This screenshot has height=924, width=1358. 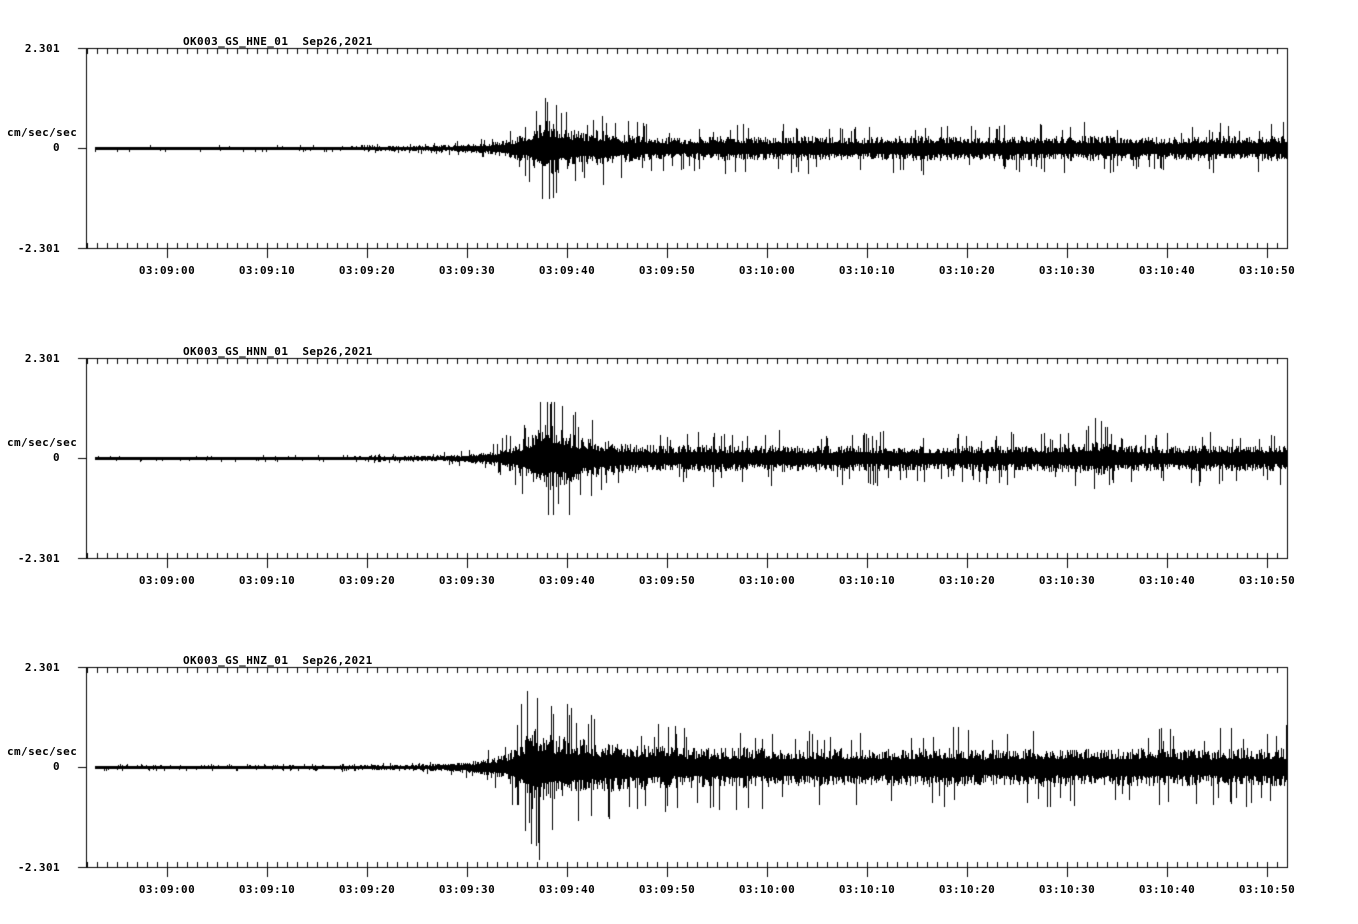 What do you see at coordinates (278, 41) in the screenshot?
I see `panel-title: OK003_GS_HNE_01 Sep26,2021` at bounding box center [278, 41].